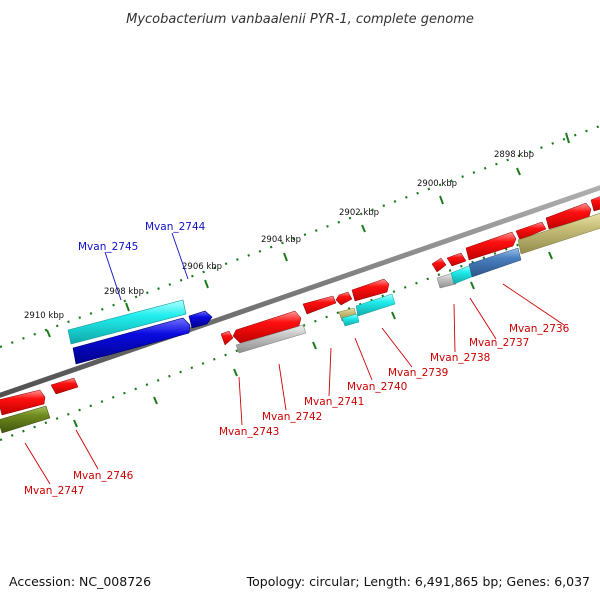 Image resolution: width=600 pixels, height=600 pixels. What do you see at coordinates (539, 329) in the screenshot?
I see `gene-label-mvan-2736: Mvan_2736` at bounding box center [539, 329].